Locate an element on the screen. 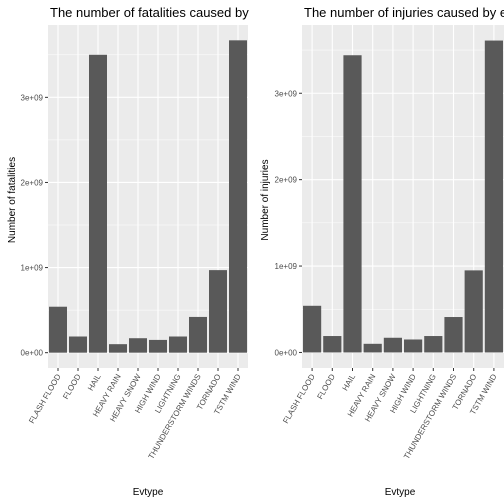  fatalities-bar-tstm-wind is located at coordinates (238, 196).